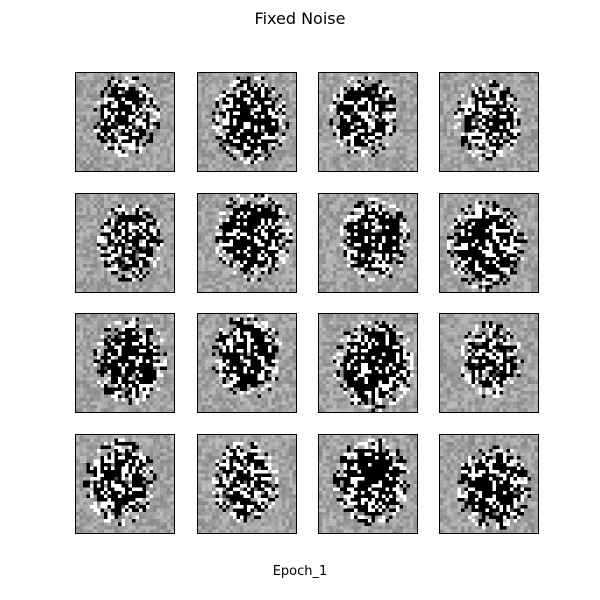 This screenshot has height=600, width=600. I want to click on figure-title: Fixed Noise, so click(300, 18).